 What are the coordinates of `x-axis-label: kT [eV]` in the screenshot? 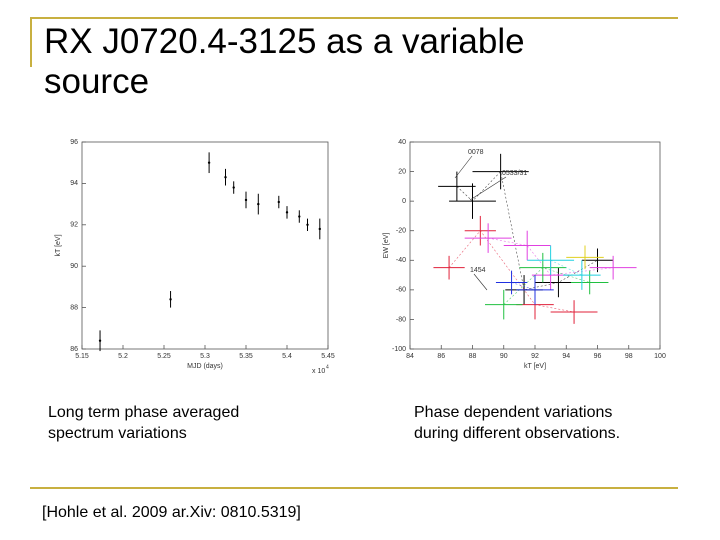 It's located at (535, 366).